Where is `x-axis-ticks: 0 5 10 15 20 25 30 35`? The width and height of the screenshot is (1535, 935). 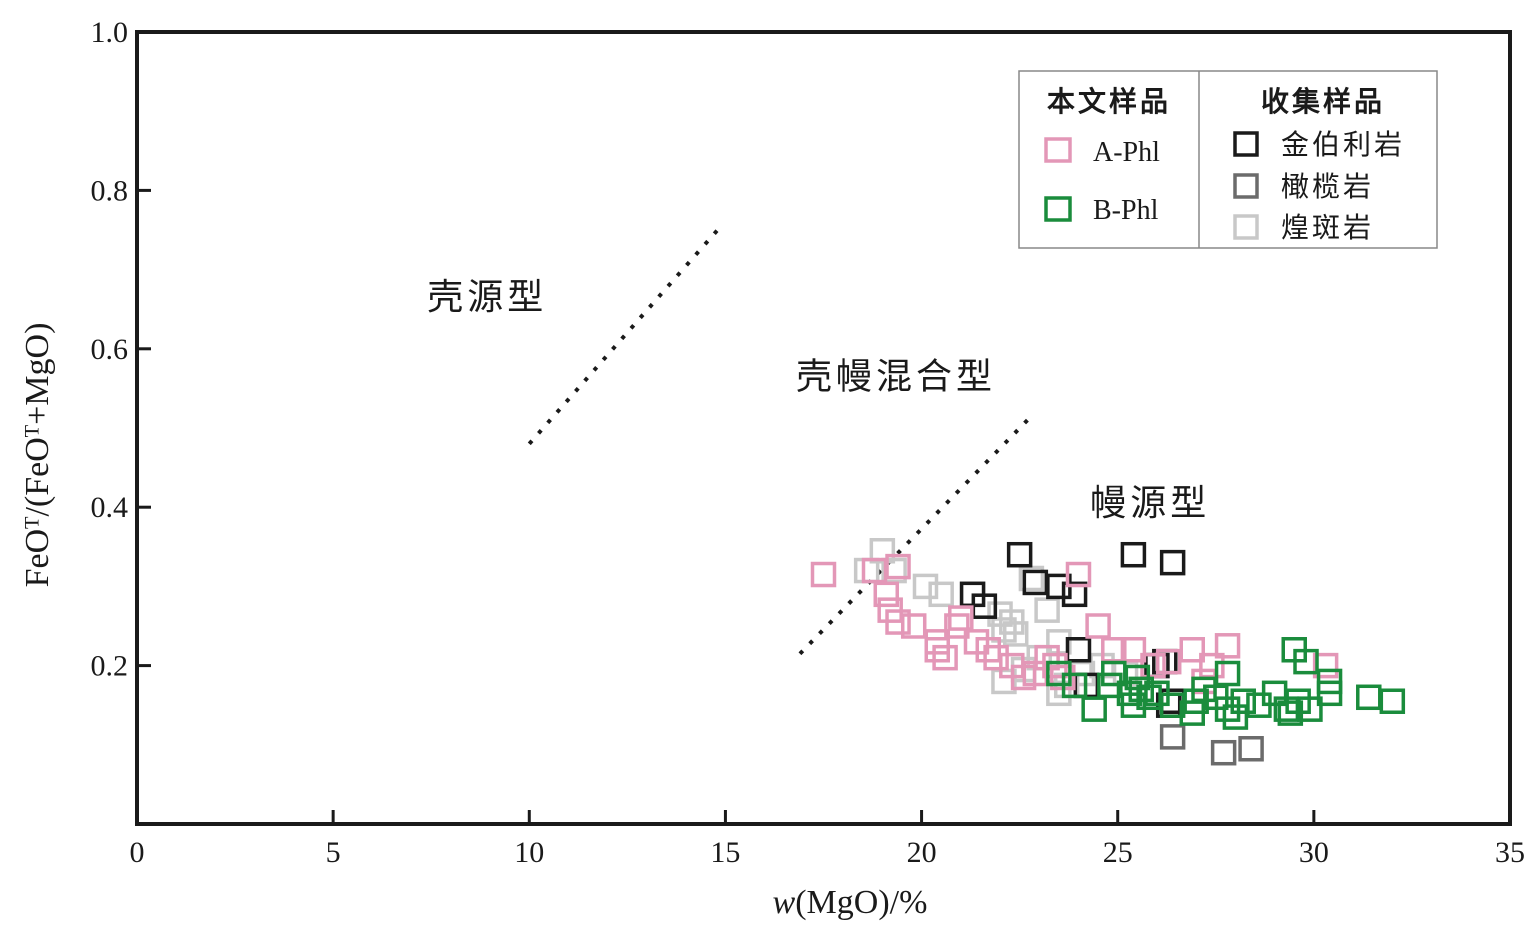
x-axis-ticks: 0 5 10 15 20 25 30 35 is located at coordinates (827, 839).